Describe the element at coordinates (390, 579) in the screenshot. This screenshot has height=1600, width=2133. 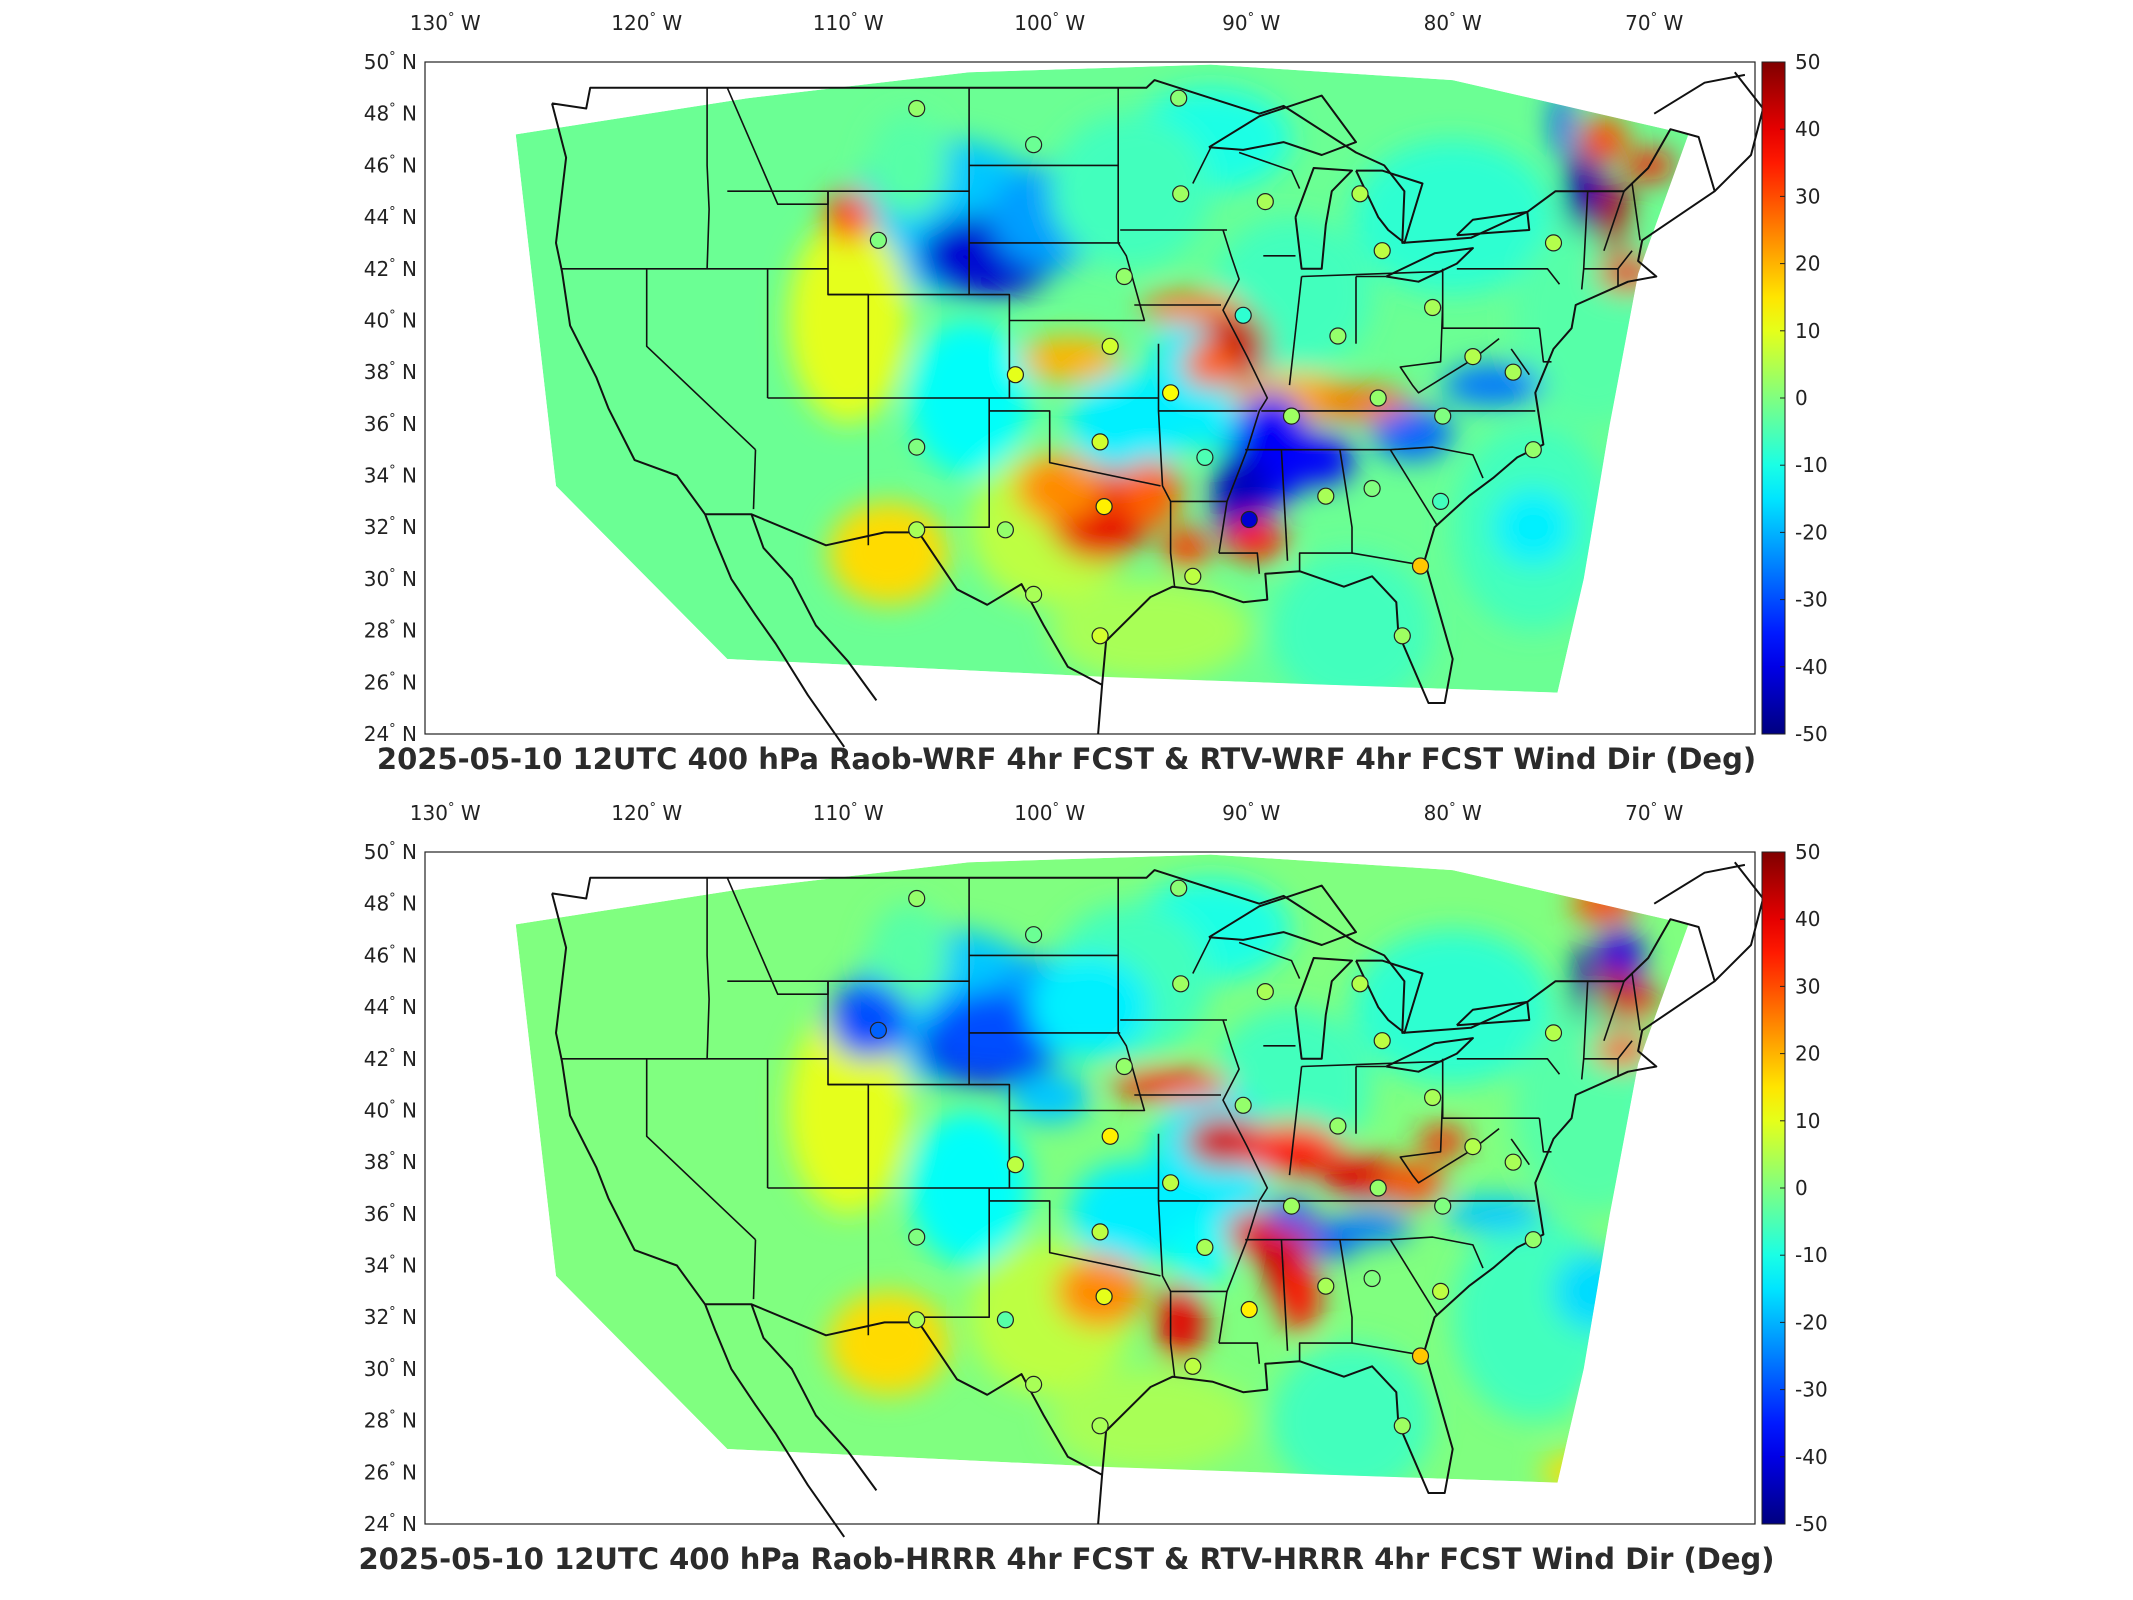
I see `lat-tick-label: 30° N` at that location.